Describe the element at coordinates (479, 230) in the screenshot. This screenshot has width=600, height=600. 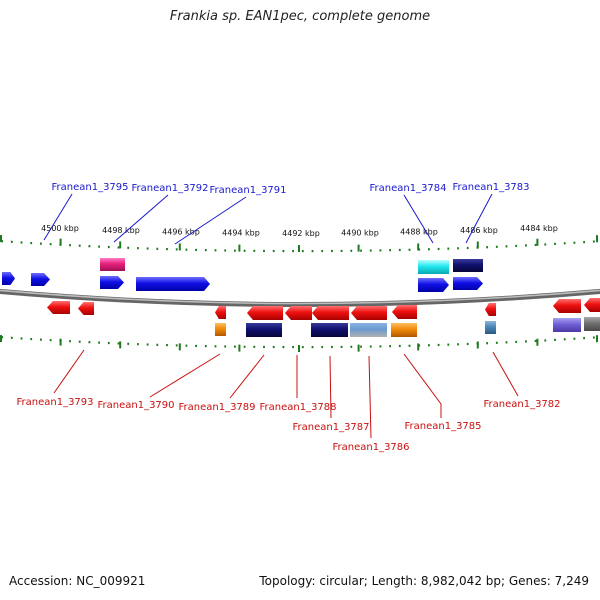
I see `scale-label: 4486 kbp` at that location.